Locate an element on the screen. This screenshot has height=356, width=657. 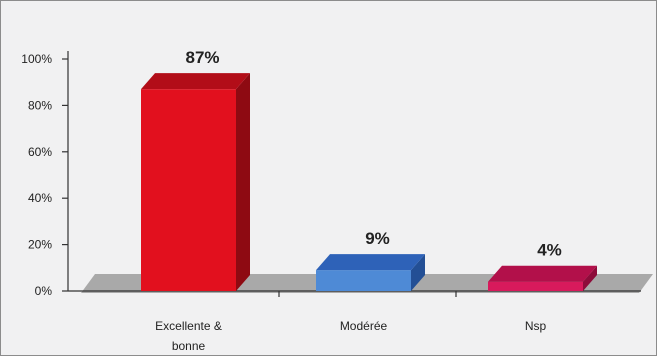
y-tick-label: 40% is located at coordinates (40, 198).